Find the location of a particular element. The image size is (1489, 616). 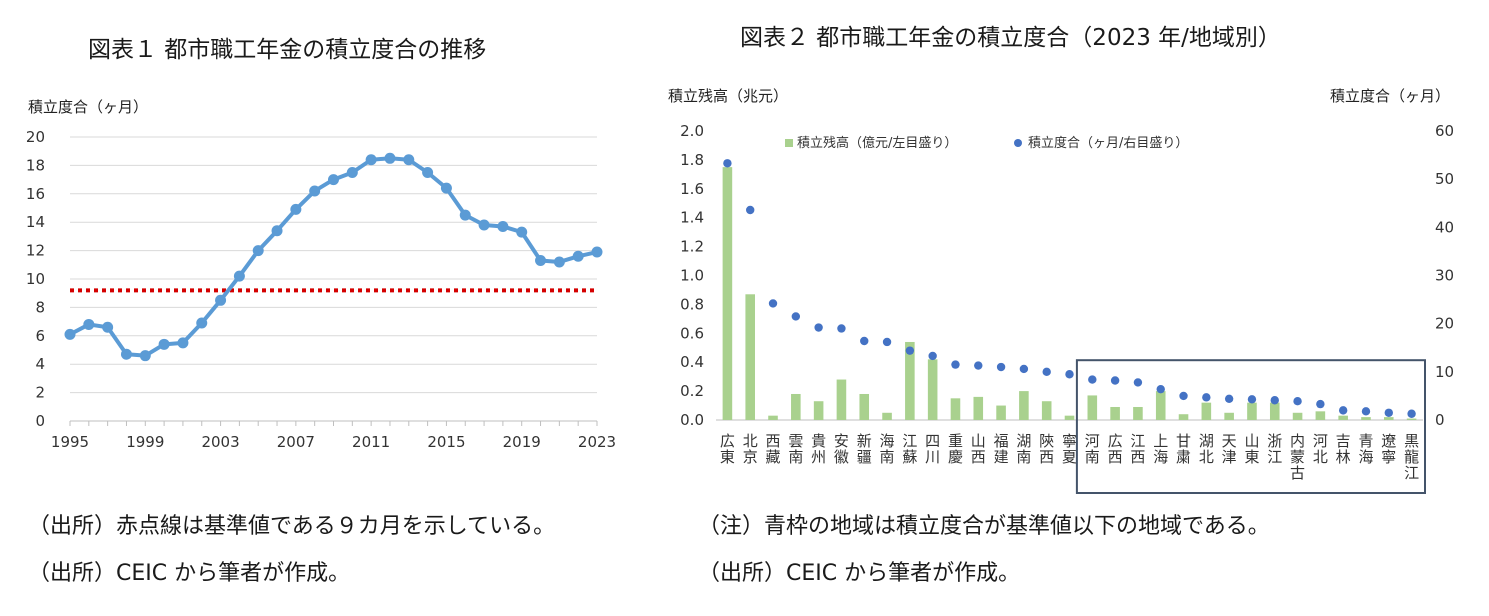

fig1-y-tick-label: 2 is located at coordinates (40, 393).